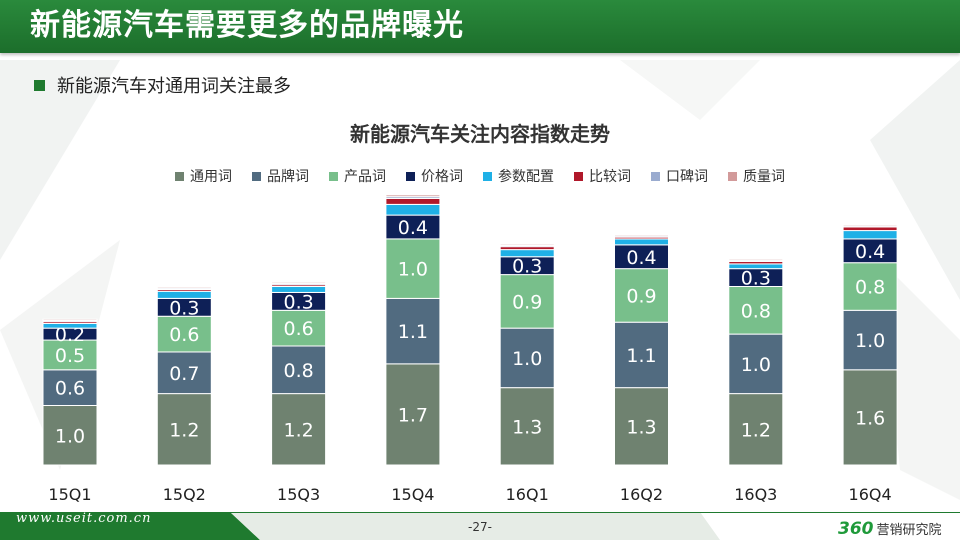  Describe the element at coordinates (412, 494) in the screenshot. I see `x-tick-label: 15Q4` at that location.